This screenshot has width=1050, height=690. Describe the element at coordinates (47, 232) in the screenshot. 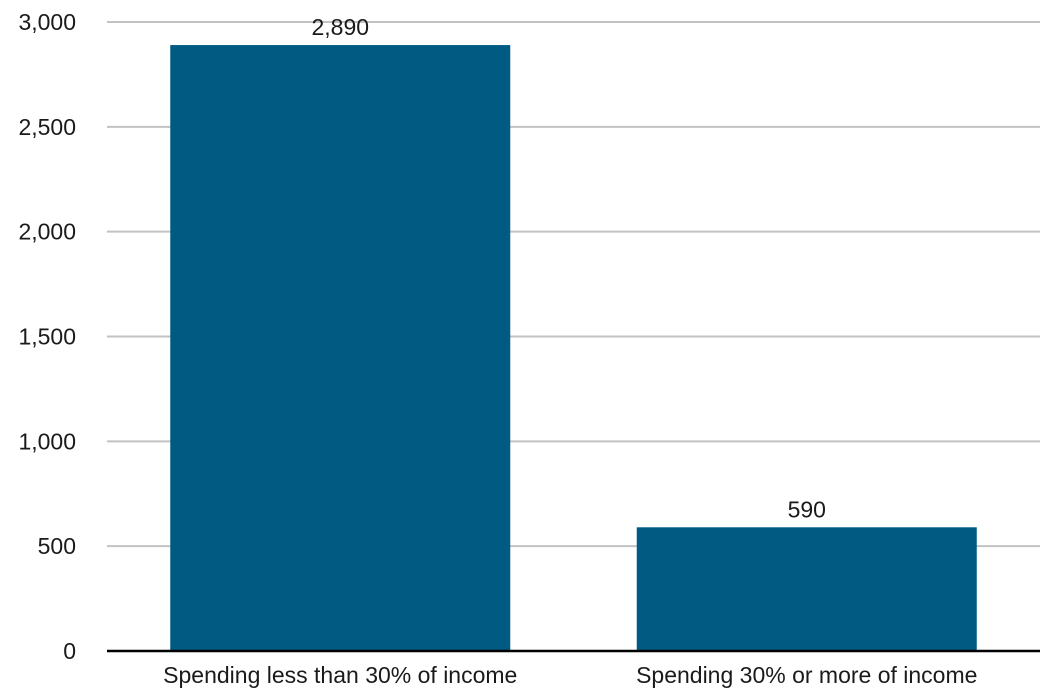

I see `y-tick-label: 2,000` at that location.